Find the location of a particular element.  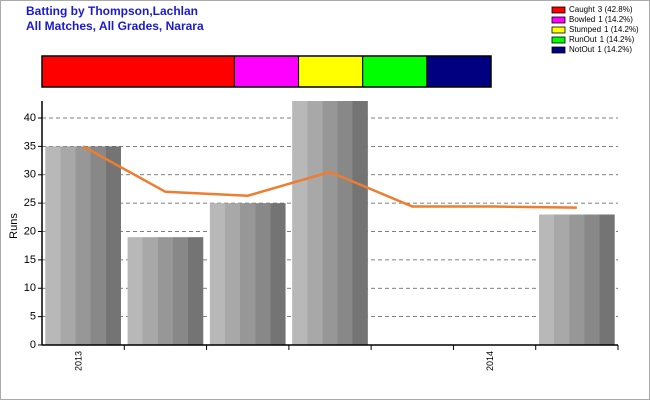

legend-name: Caught is located at coordinates (582, 9).